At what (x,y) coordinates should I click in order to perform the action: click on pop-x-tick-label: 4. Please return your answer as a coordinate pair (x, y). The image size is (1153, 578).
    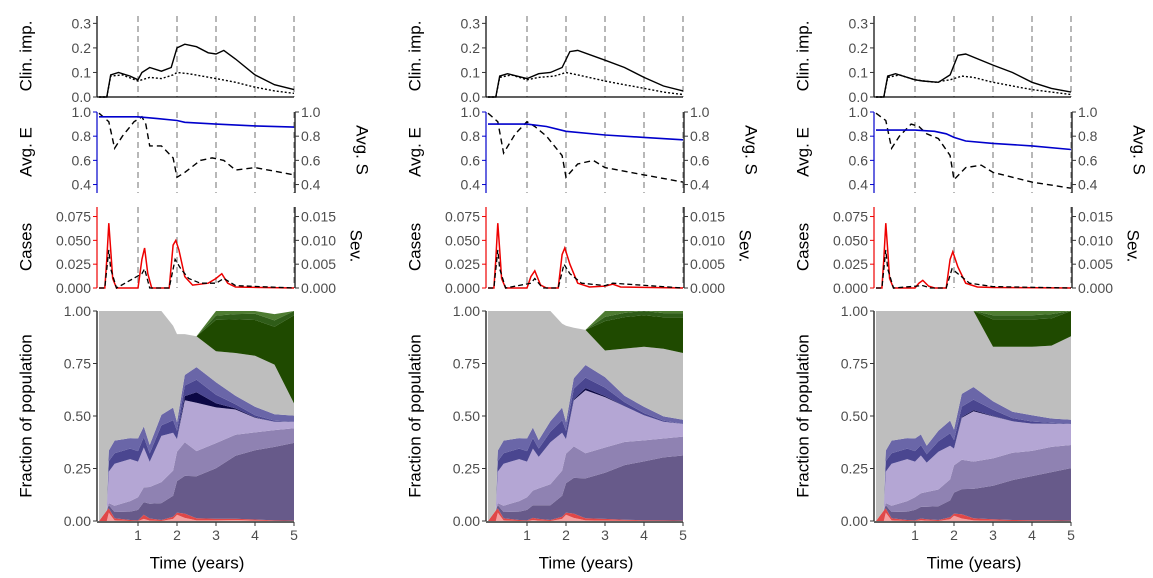
    Looking at the image, I should click on (644, 535).